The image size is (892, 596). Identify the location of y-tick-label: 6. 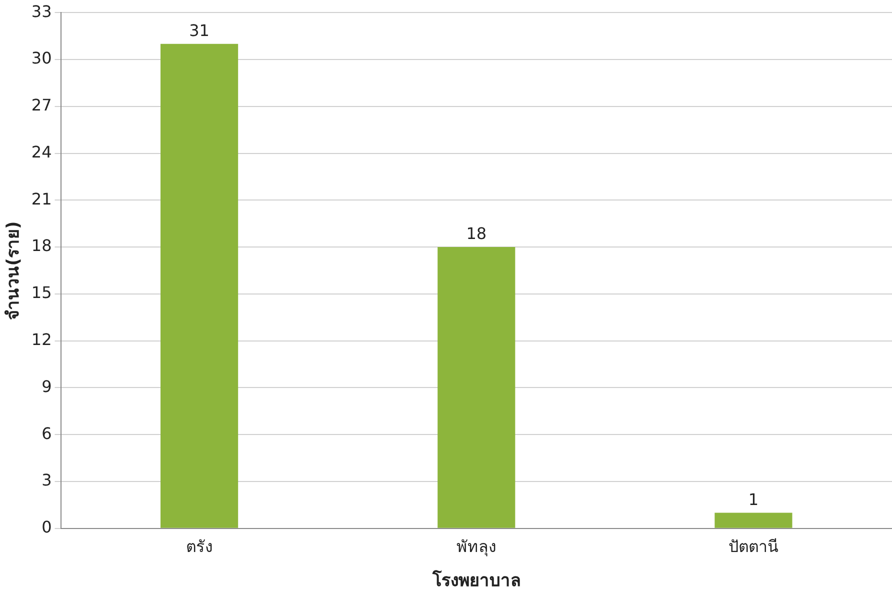
(47, 433).